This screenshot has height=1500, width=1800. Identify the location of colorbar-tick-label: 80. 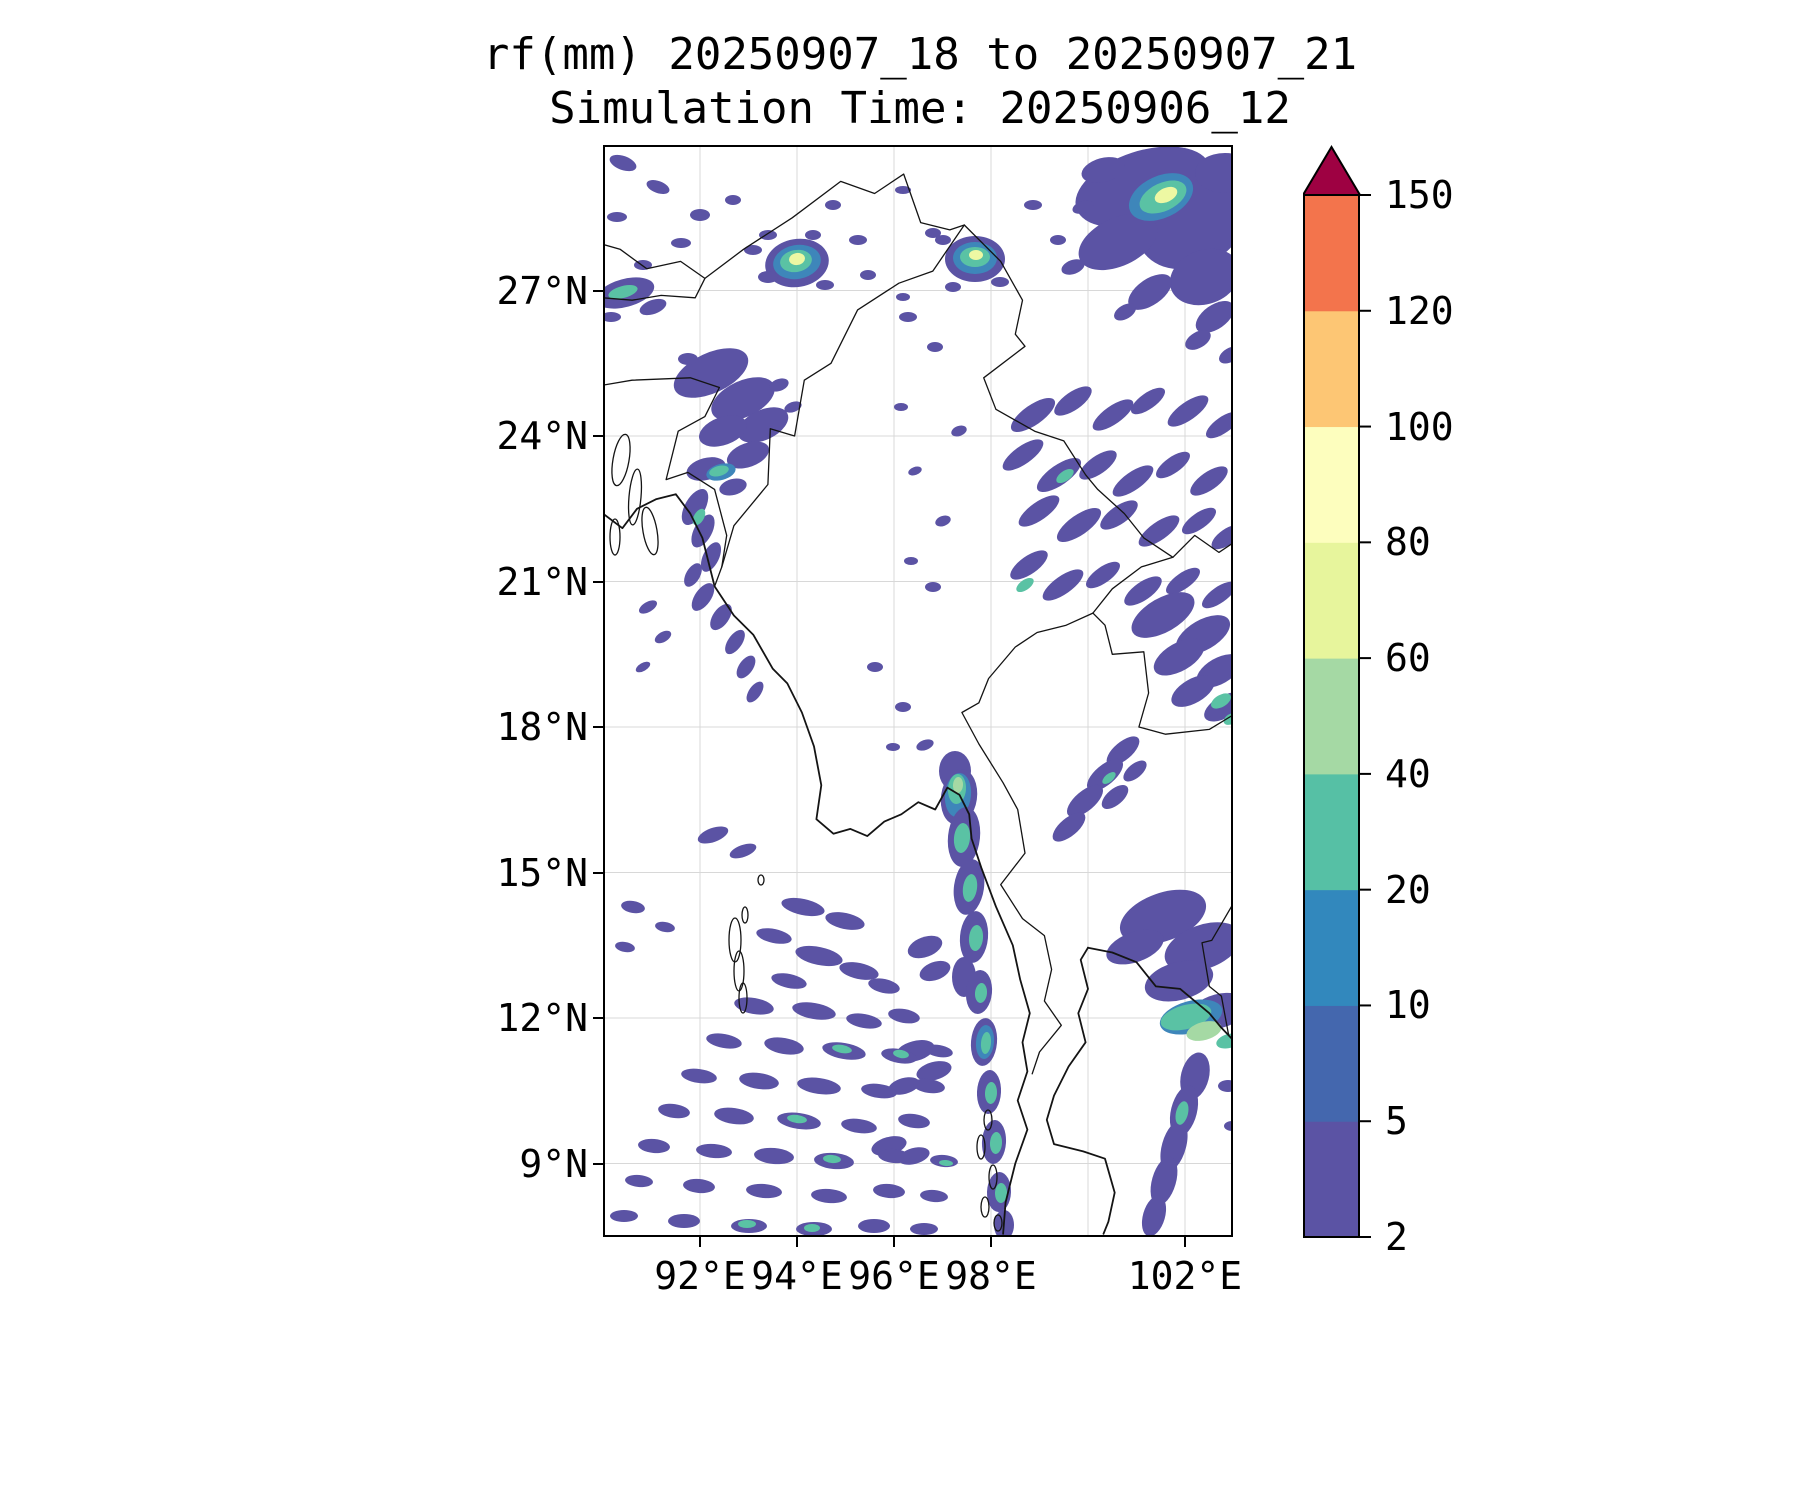
(1408, 542).